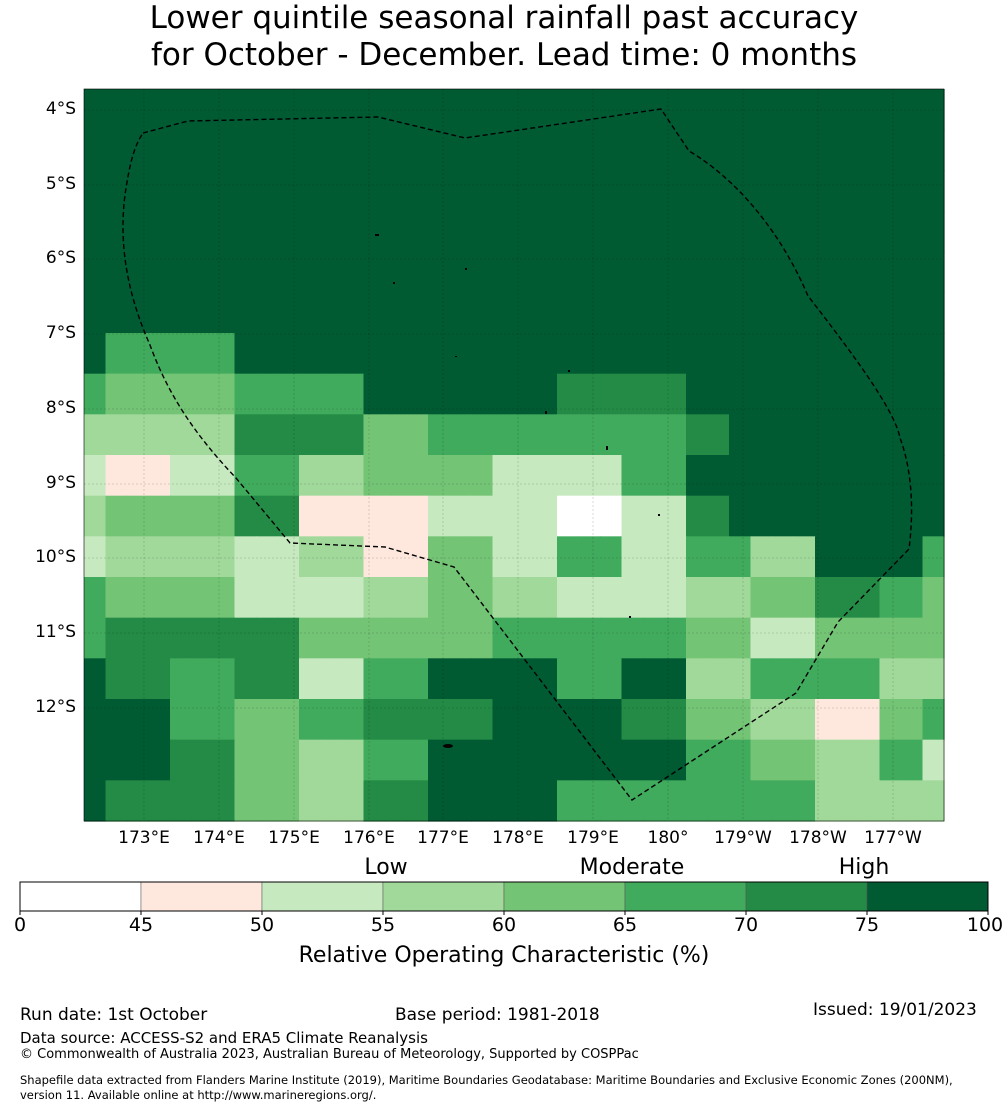 The width and height of the screenshot is (1008, 1110). Describe the element at coordinates (893, 838) in the screenshot. I see `lon-label: 177°W` at that location.